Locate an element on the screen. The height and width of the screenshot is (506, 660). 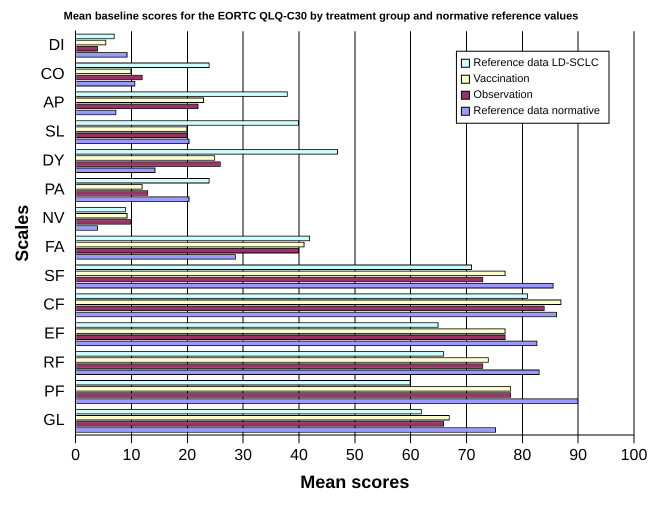
x-tick-label: 70 is located at coordinates (467, 455).